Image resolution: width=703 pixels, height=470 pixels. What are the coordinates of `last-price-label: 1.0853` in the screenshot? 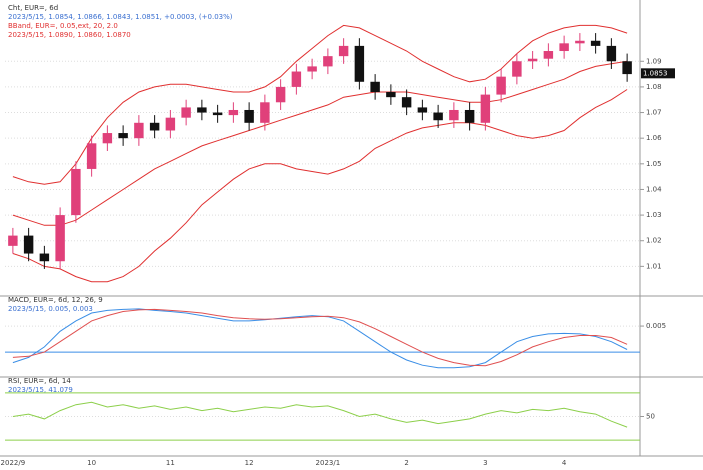 It's located at (655, 73).